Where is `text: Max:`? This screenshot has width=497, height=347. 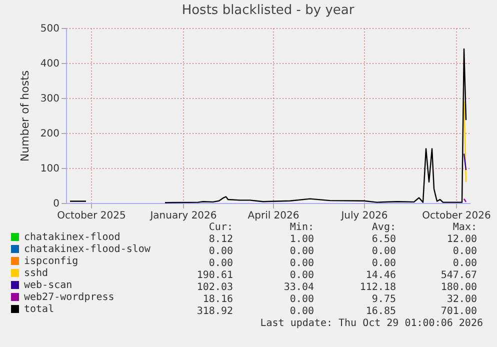 text: Max: is located at coordinates (464, 227).